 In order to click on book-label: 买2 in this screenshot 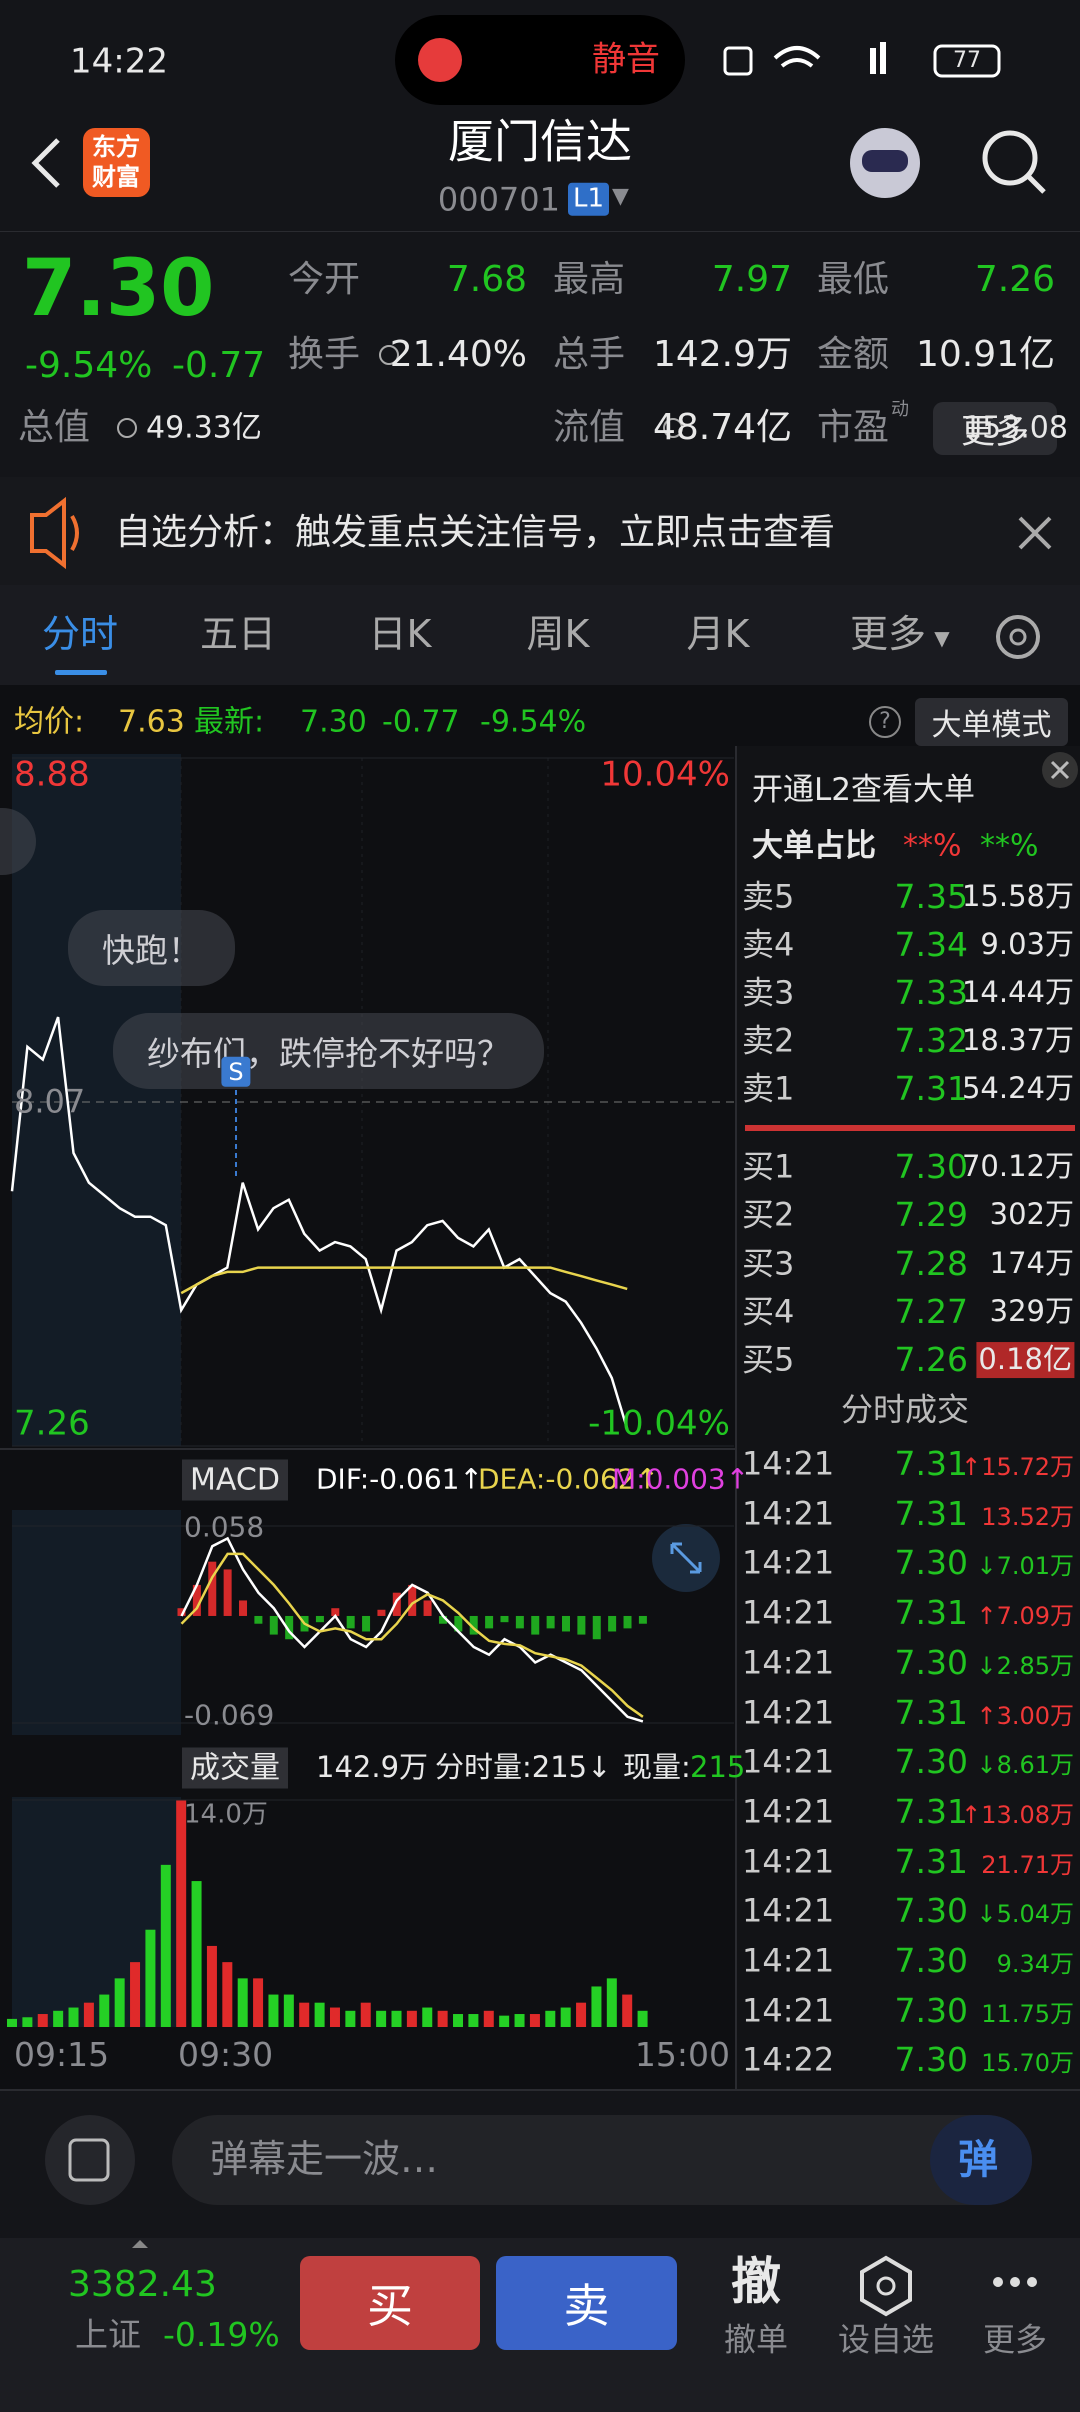, I will do `click(768, 1214)`.